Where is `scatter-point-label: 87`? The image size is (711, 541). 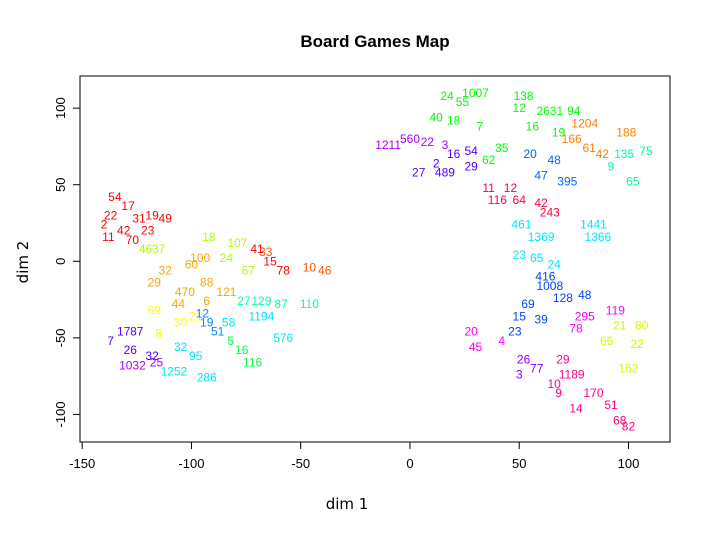 scatter-point-label: 87 is located at coordinates (281, 304).